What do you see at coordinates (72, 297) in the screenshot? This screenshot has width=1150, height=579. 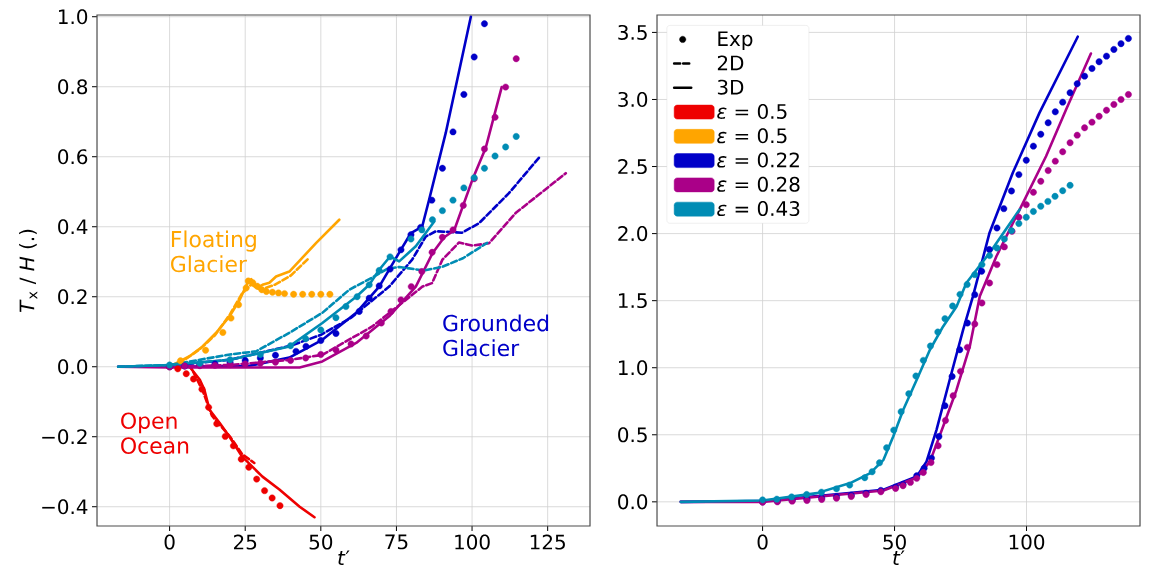 I see `y-tick-label: 0.2` at bounding box center [72, 297].